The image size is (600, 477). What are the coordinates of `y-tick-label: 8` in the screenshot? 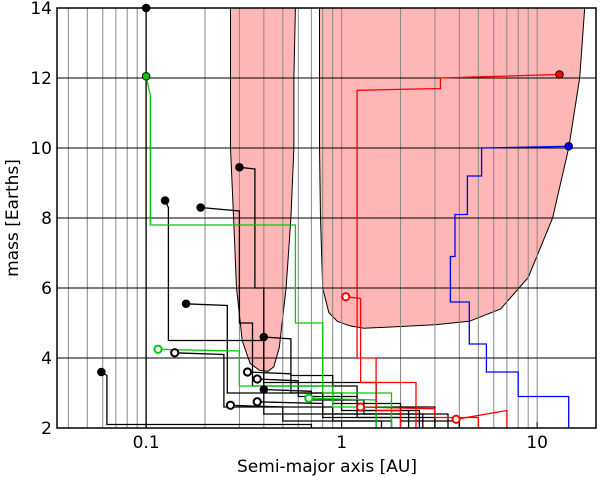 It's located at (46, 219).